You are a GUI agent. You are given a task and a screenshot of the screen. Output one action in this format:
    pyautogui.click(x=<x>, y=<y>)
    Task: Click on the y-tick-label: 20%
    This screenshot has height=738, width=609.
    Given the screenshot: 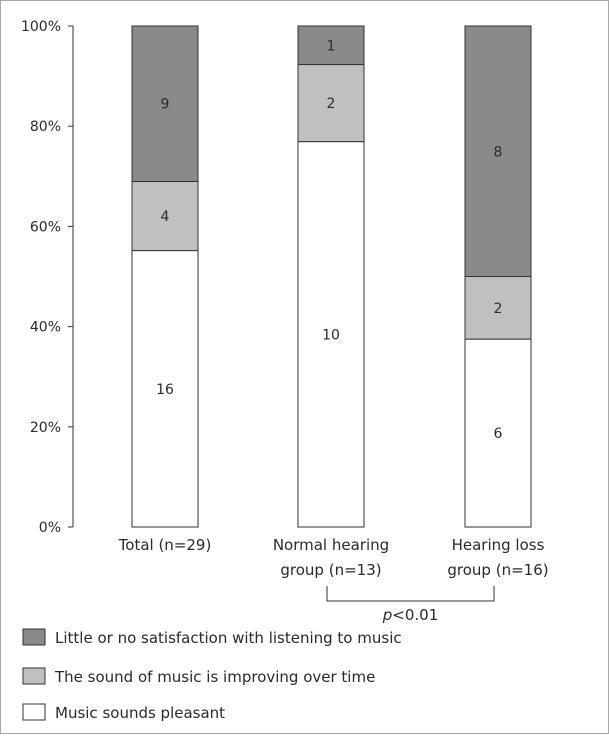 What is the action you would take?
    pyautogui.click(x=45, y=428)
    